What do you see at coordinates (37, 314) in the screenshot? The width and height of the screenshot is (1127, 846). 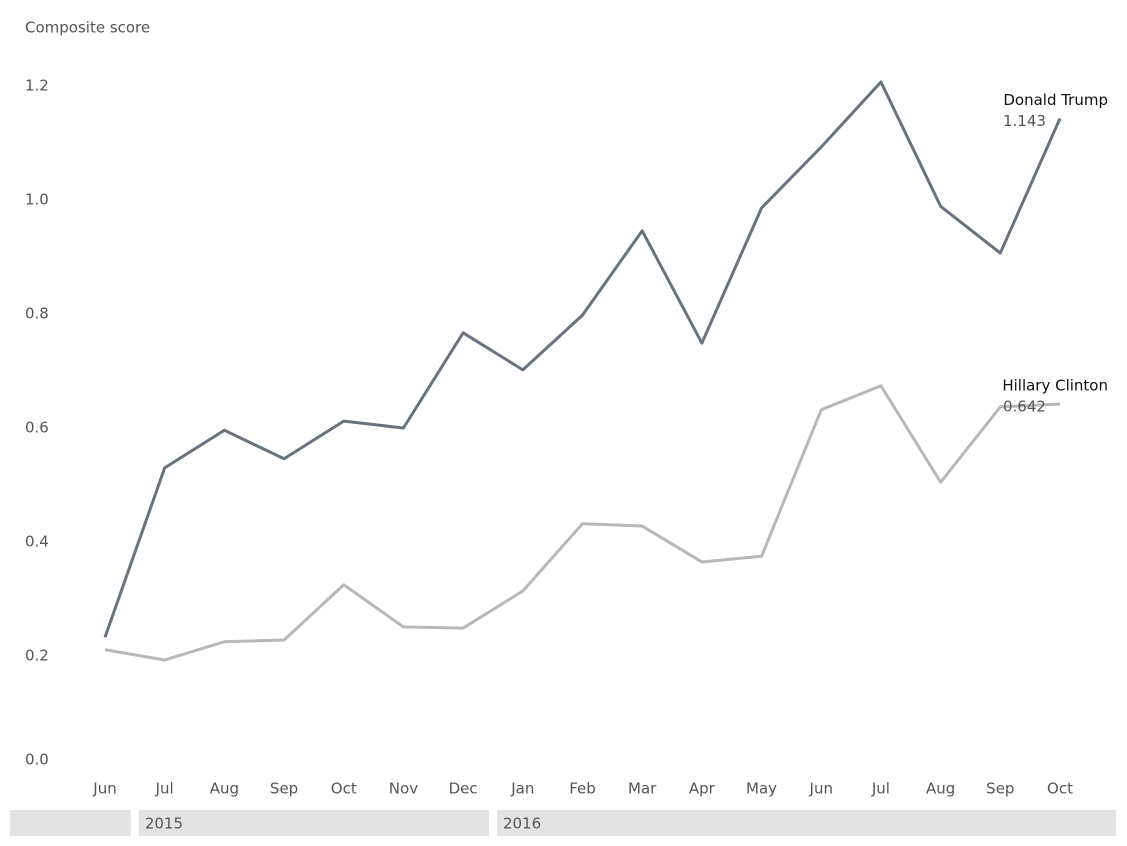 I see `y-tick-label: 0.8` at bounding box center [37, 314].